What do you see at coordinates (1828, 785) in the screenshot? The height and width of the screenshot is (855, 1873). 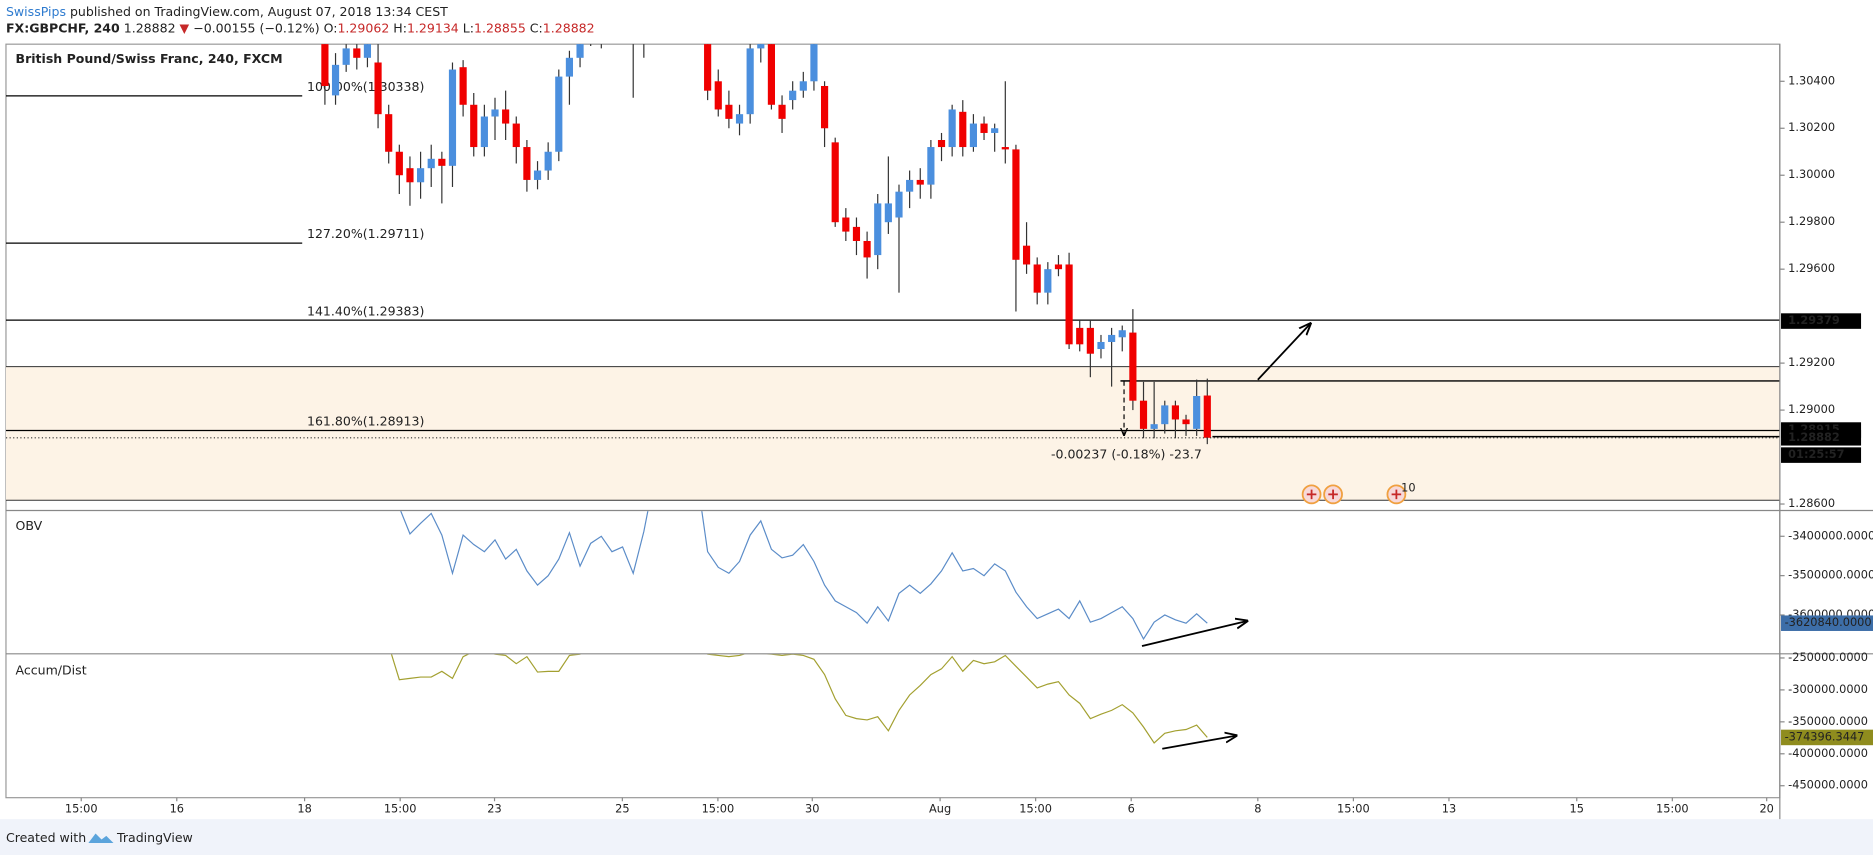 I see `y-tick-label: -450000.0000` at bounding box center [1828, 785].